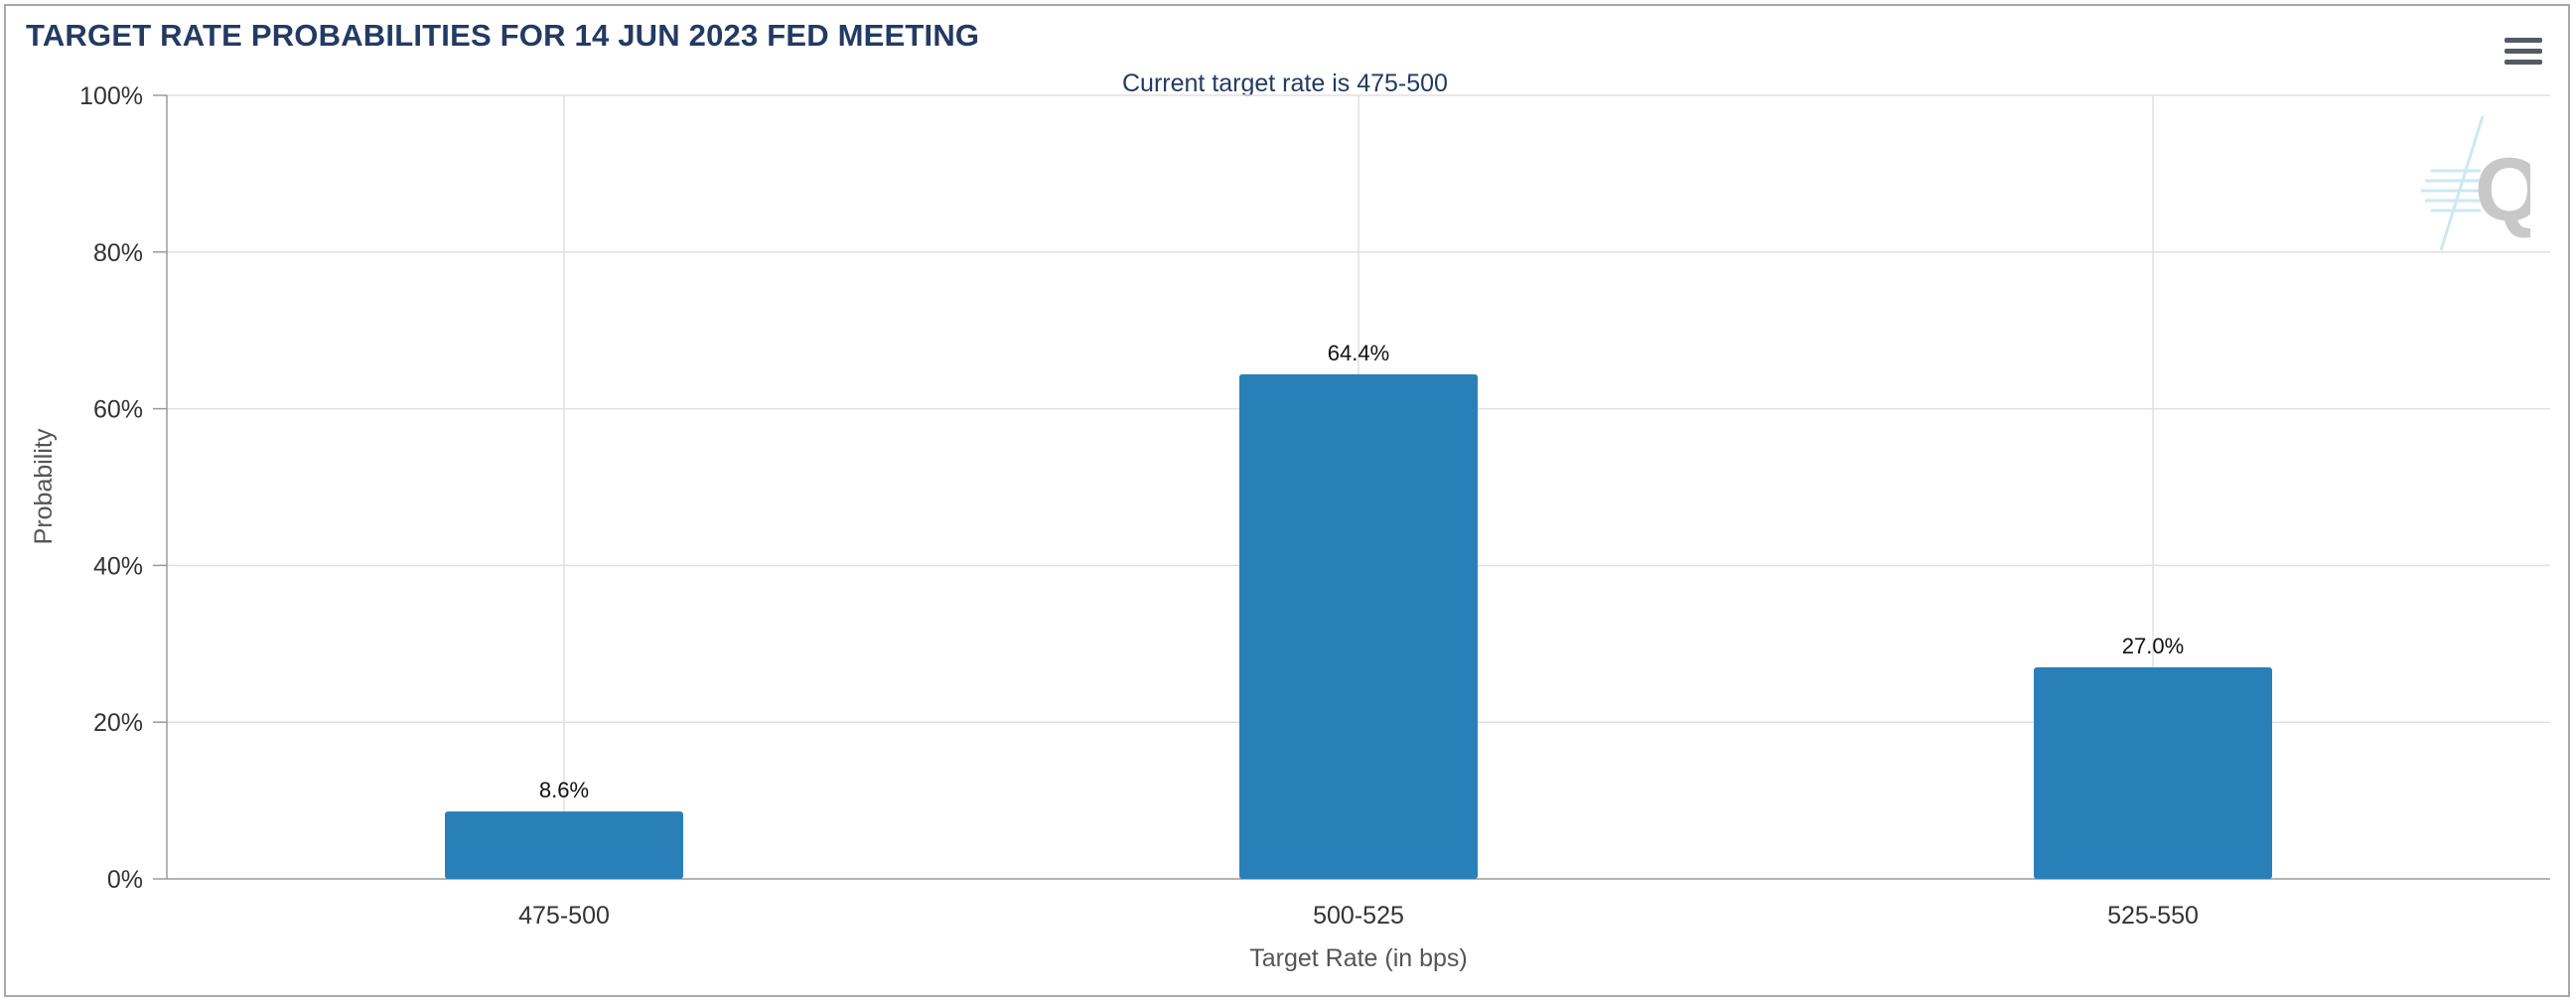 The image size is (2576, 1005). I want to click on hamburger-menu-icon, so click(2523, 55).